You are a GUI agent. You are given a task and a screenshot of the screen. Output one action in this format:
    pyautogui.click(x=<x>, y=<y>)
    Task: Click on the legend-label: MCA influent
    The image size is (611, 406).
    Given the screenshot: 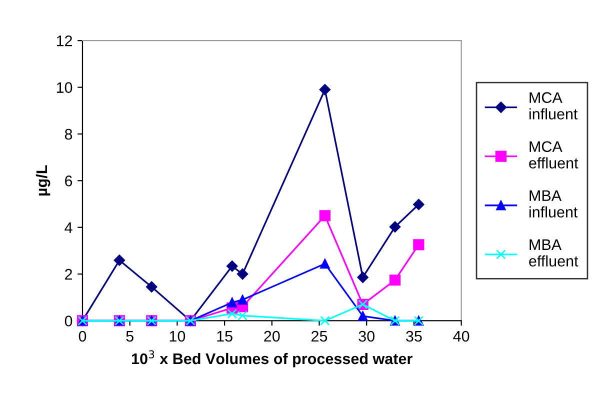 What is the action you would take?
    pyautogui.click(x=553, y=106)
    